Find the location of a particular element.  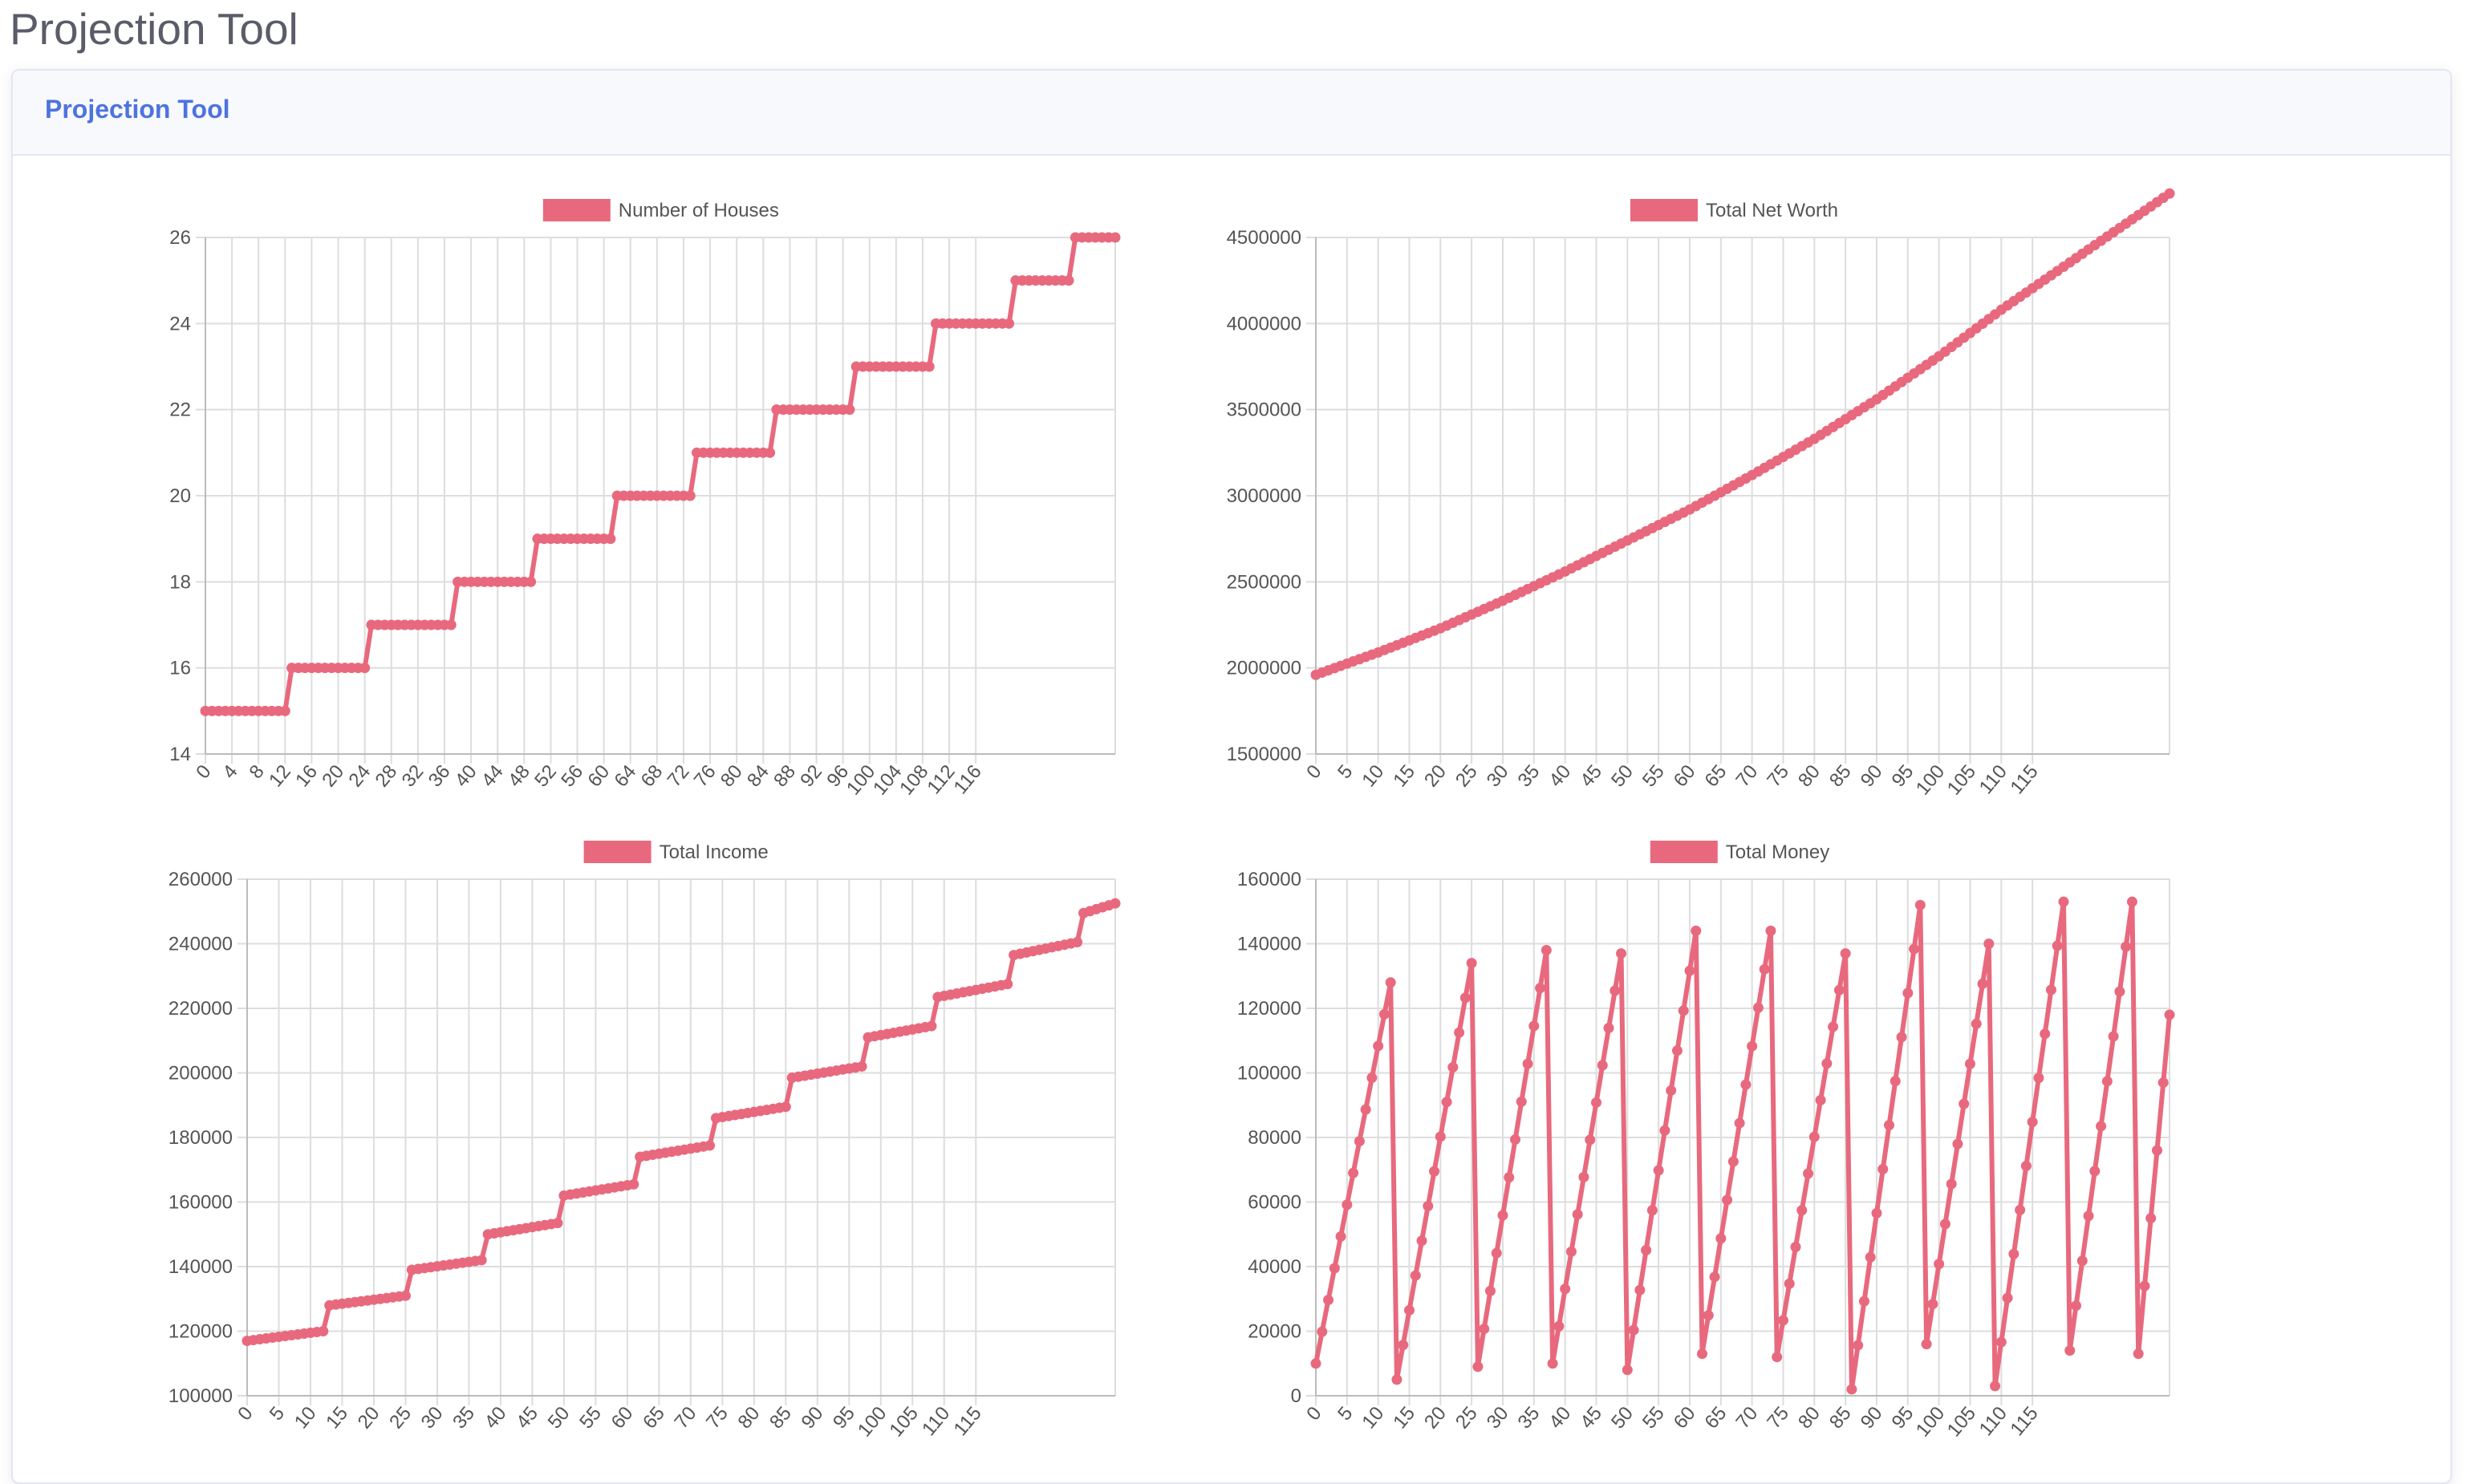

x-tick-label: 76 is located at coordinates (705, 777).